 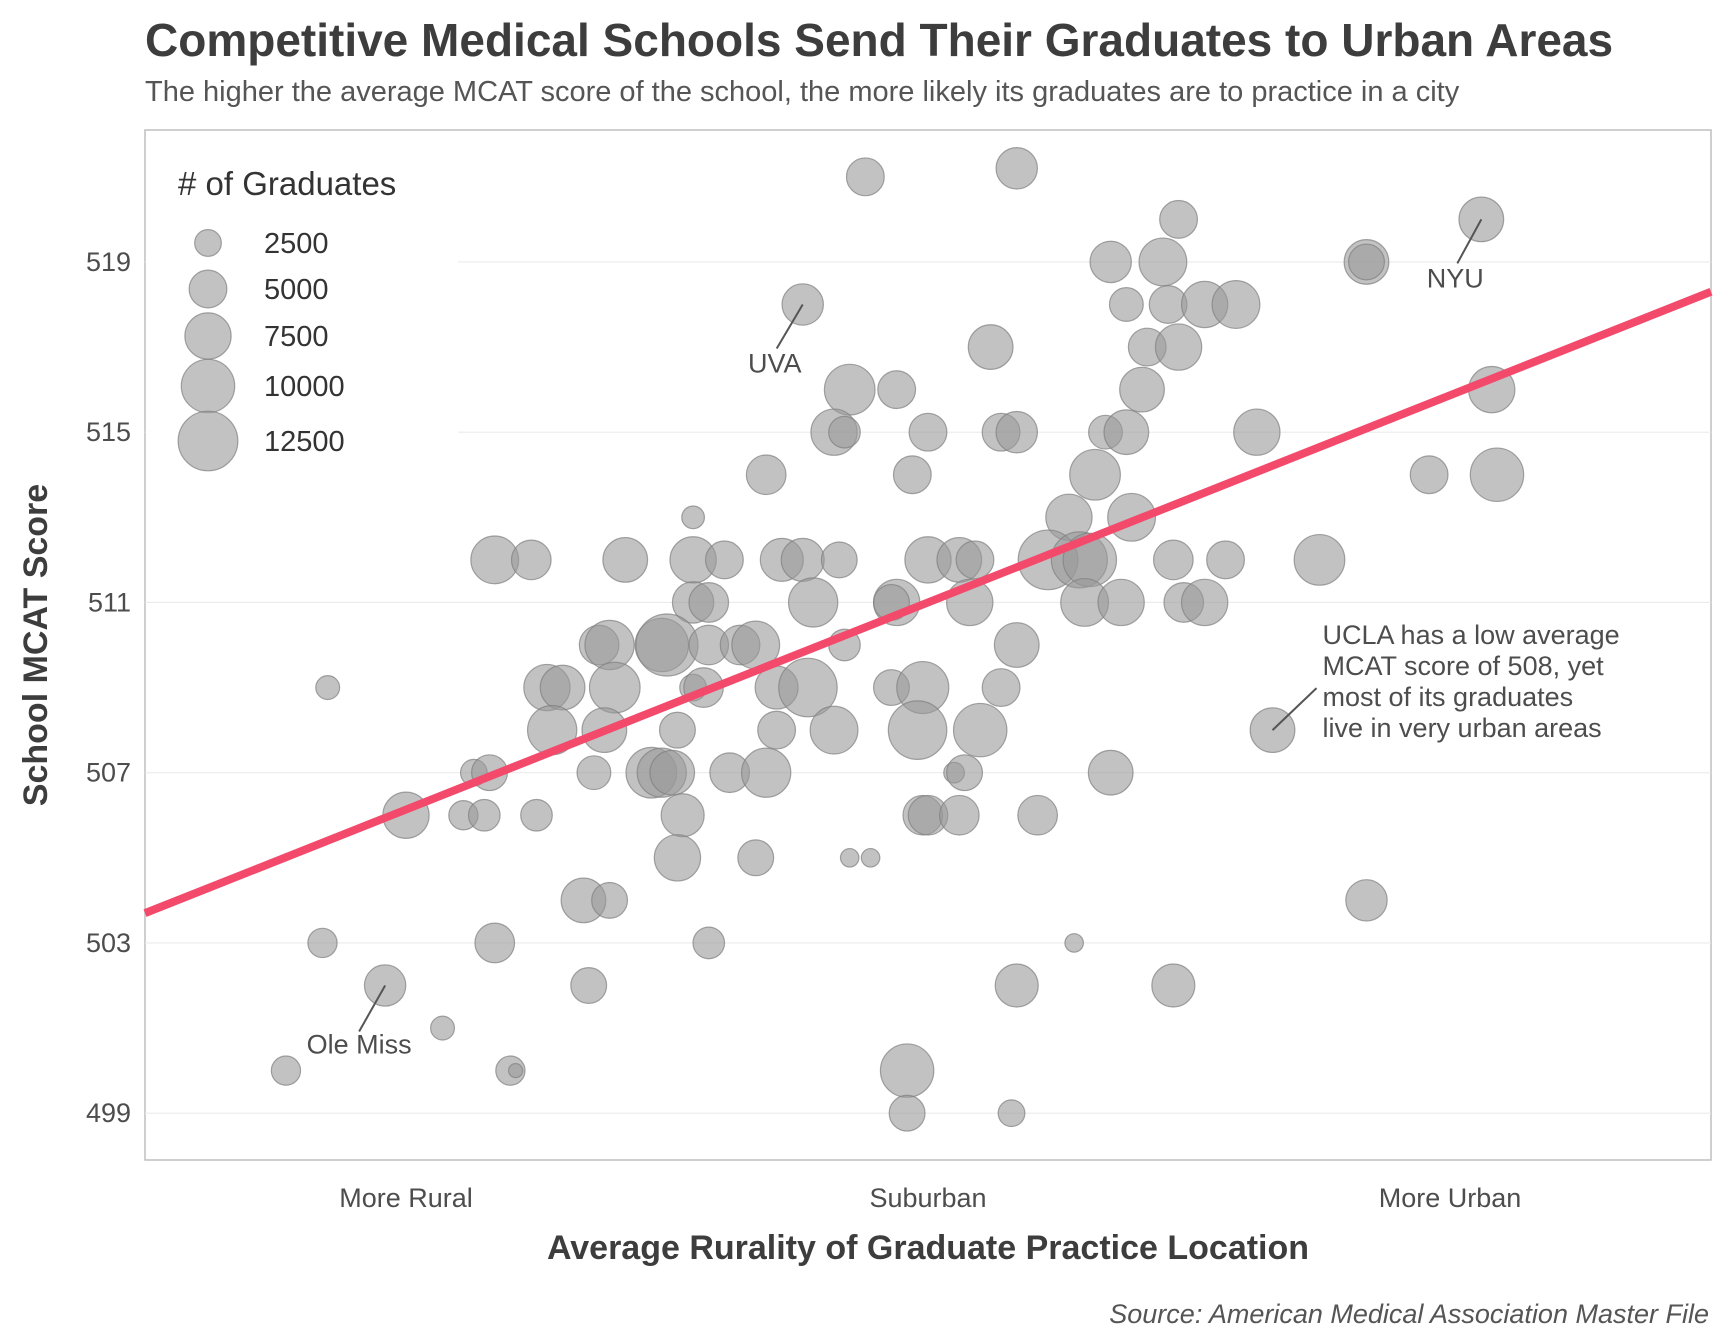 What do you see at coordinates (296, 337) in the screenshot?
I see `legend-label: 7500` at bounding box center [296, 337].